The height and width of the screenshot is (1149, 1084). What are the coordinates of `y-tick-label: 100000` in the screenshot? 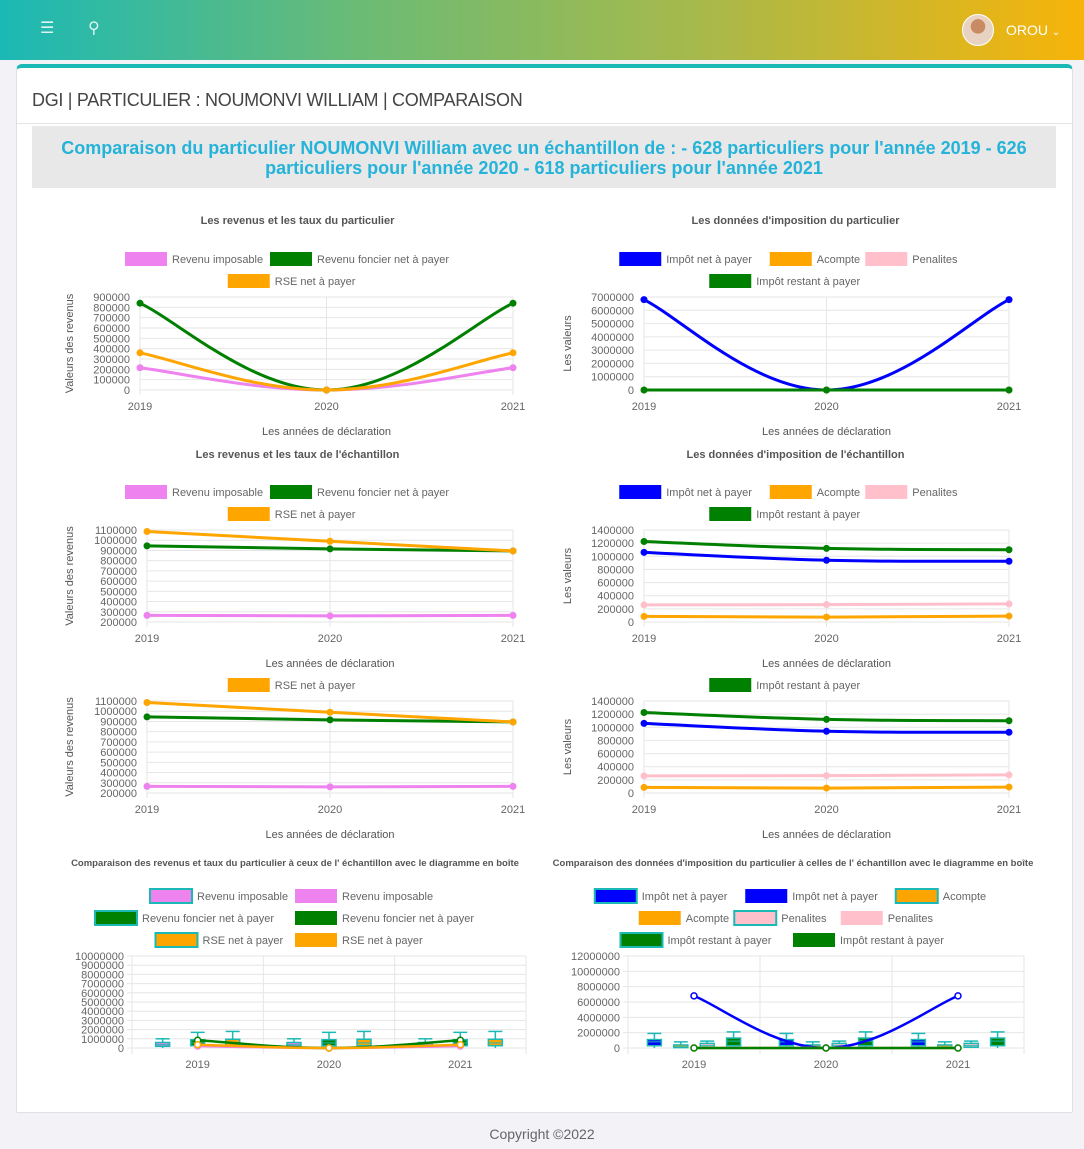 It's located at (111, 381).